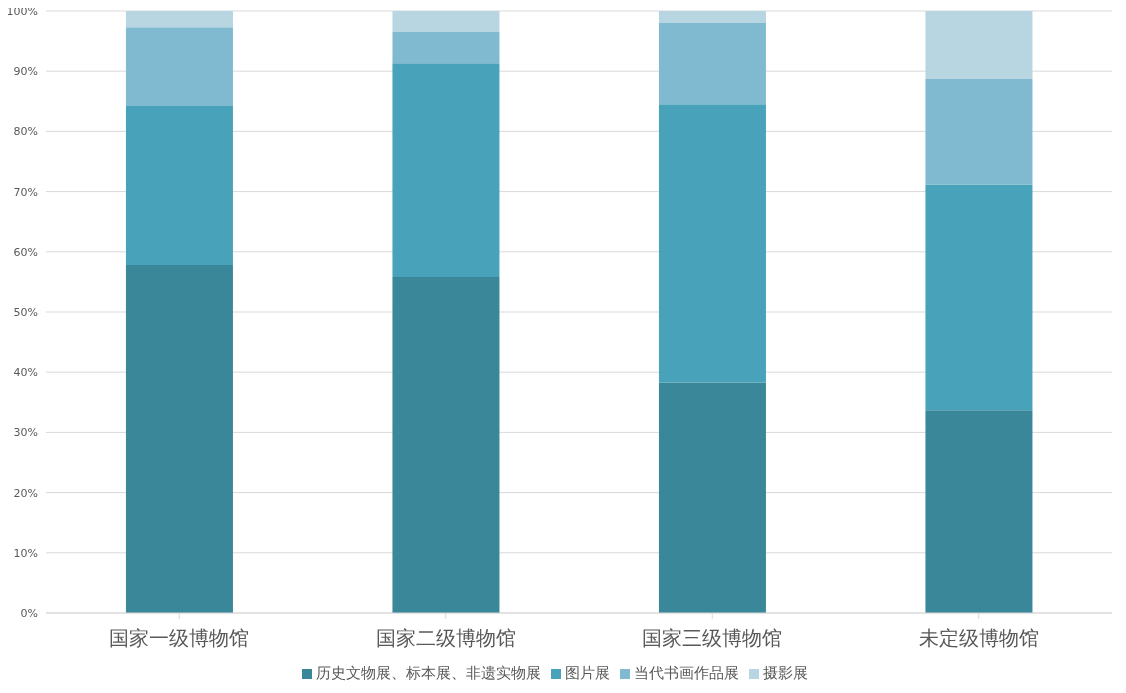 The image size is (1126, 693). I want to click on x-tick-label: 国家二级博物馆, so click(445, 638).